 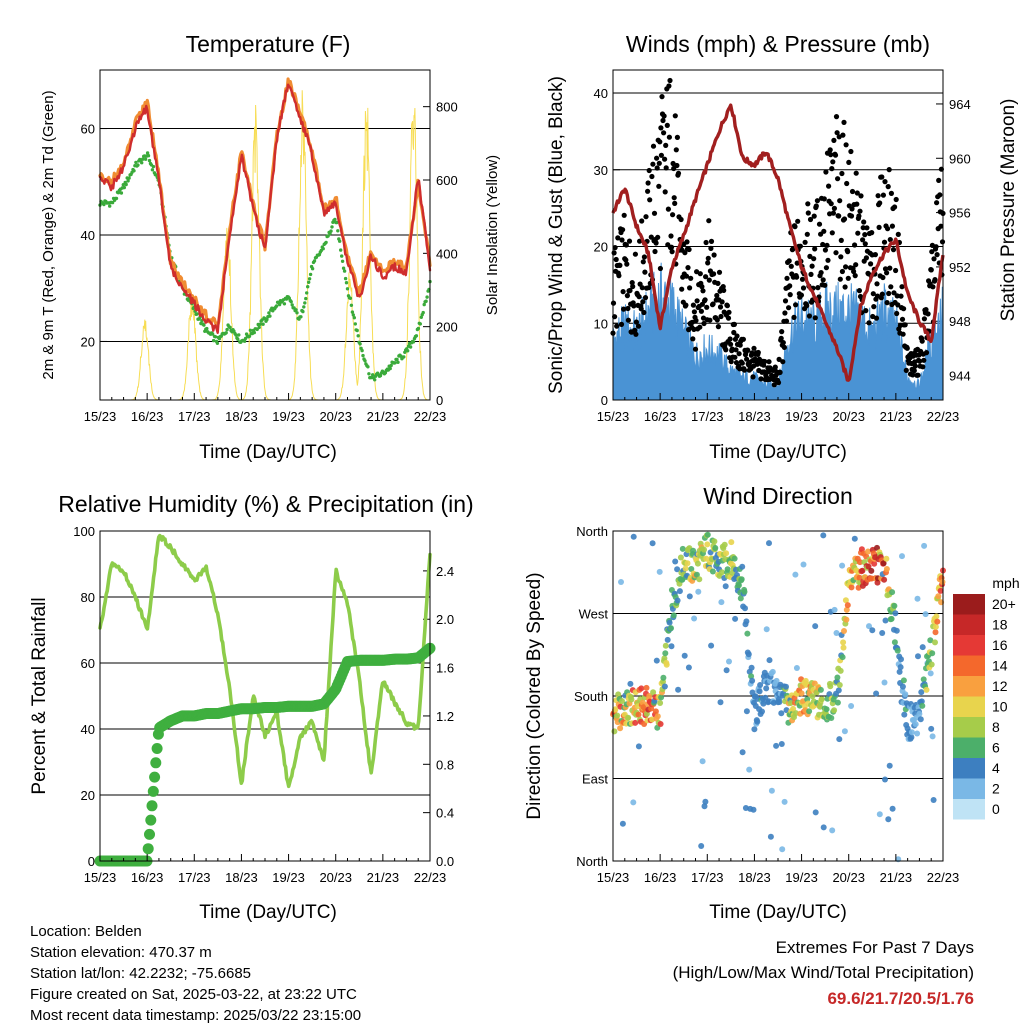 What do you see at coordinates (707, 877) in the screenshot?
I see `dir-xtick-label: 17/23` at bounding box center [707, 877].